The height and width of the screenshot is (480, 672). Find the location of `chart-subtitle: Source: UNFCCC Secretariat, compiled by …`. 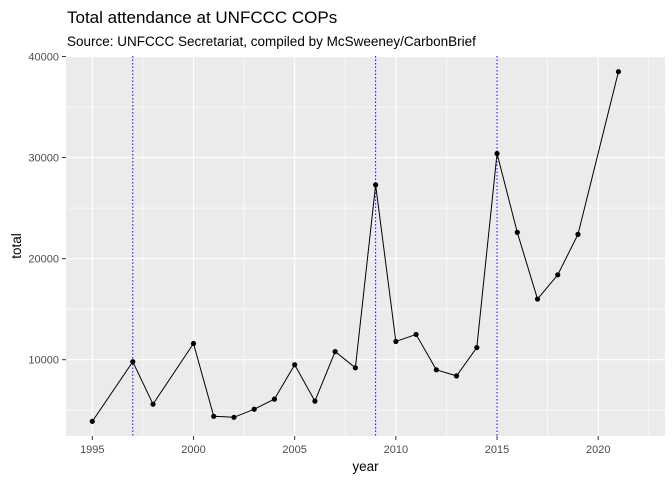

chart-subtitle: Source: UNFCCC Secretariat, compiled by … is located at coordinates (271, 41).